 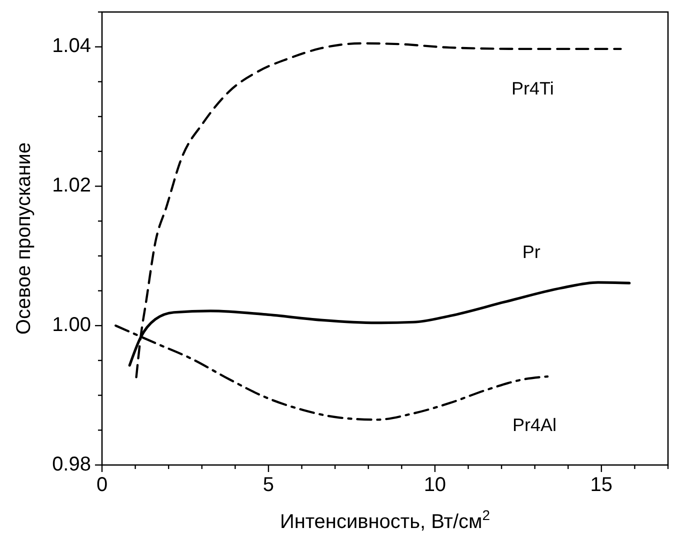 What do you see at coordinates (24, 238) in the screenshot?
I see `y-axis-title: Осевое пропускание` at bounding box center [24, 238].